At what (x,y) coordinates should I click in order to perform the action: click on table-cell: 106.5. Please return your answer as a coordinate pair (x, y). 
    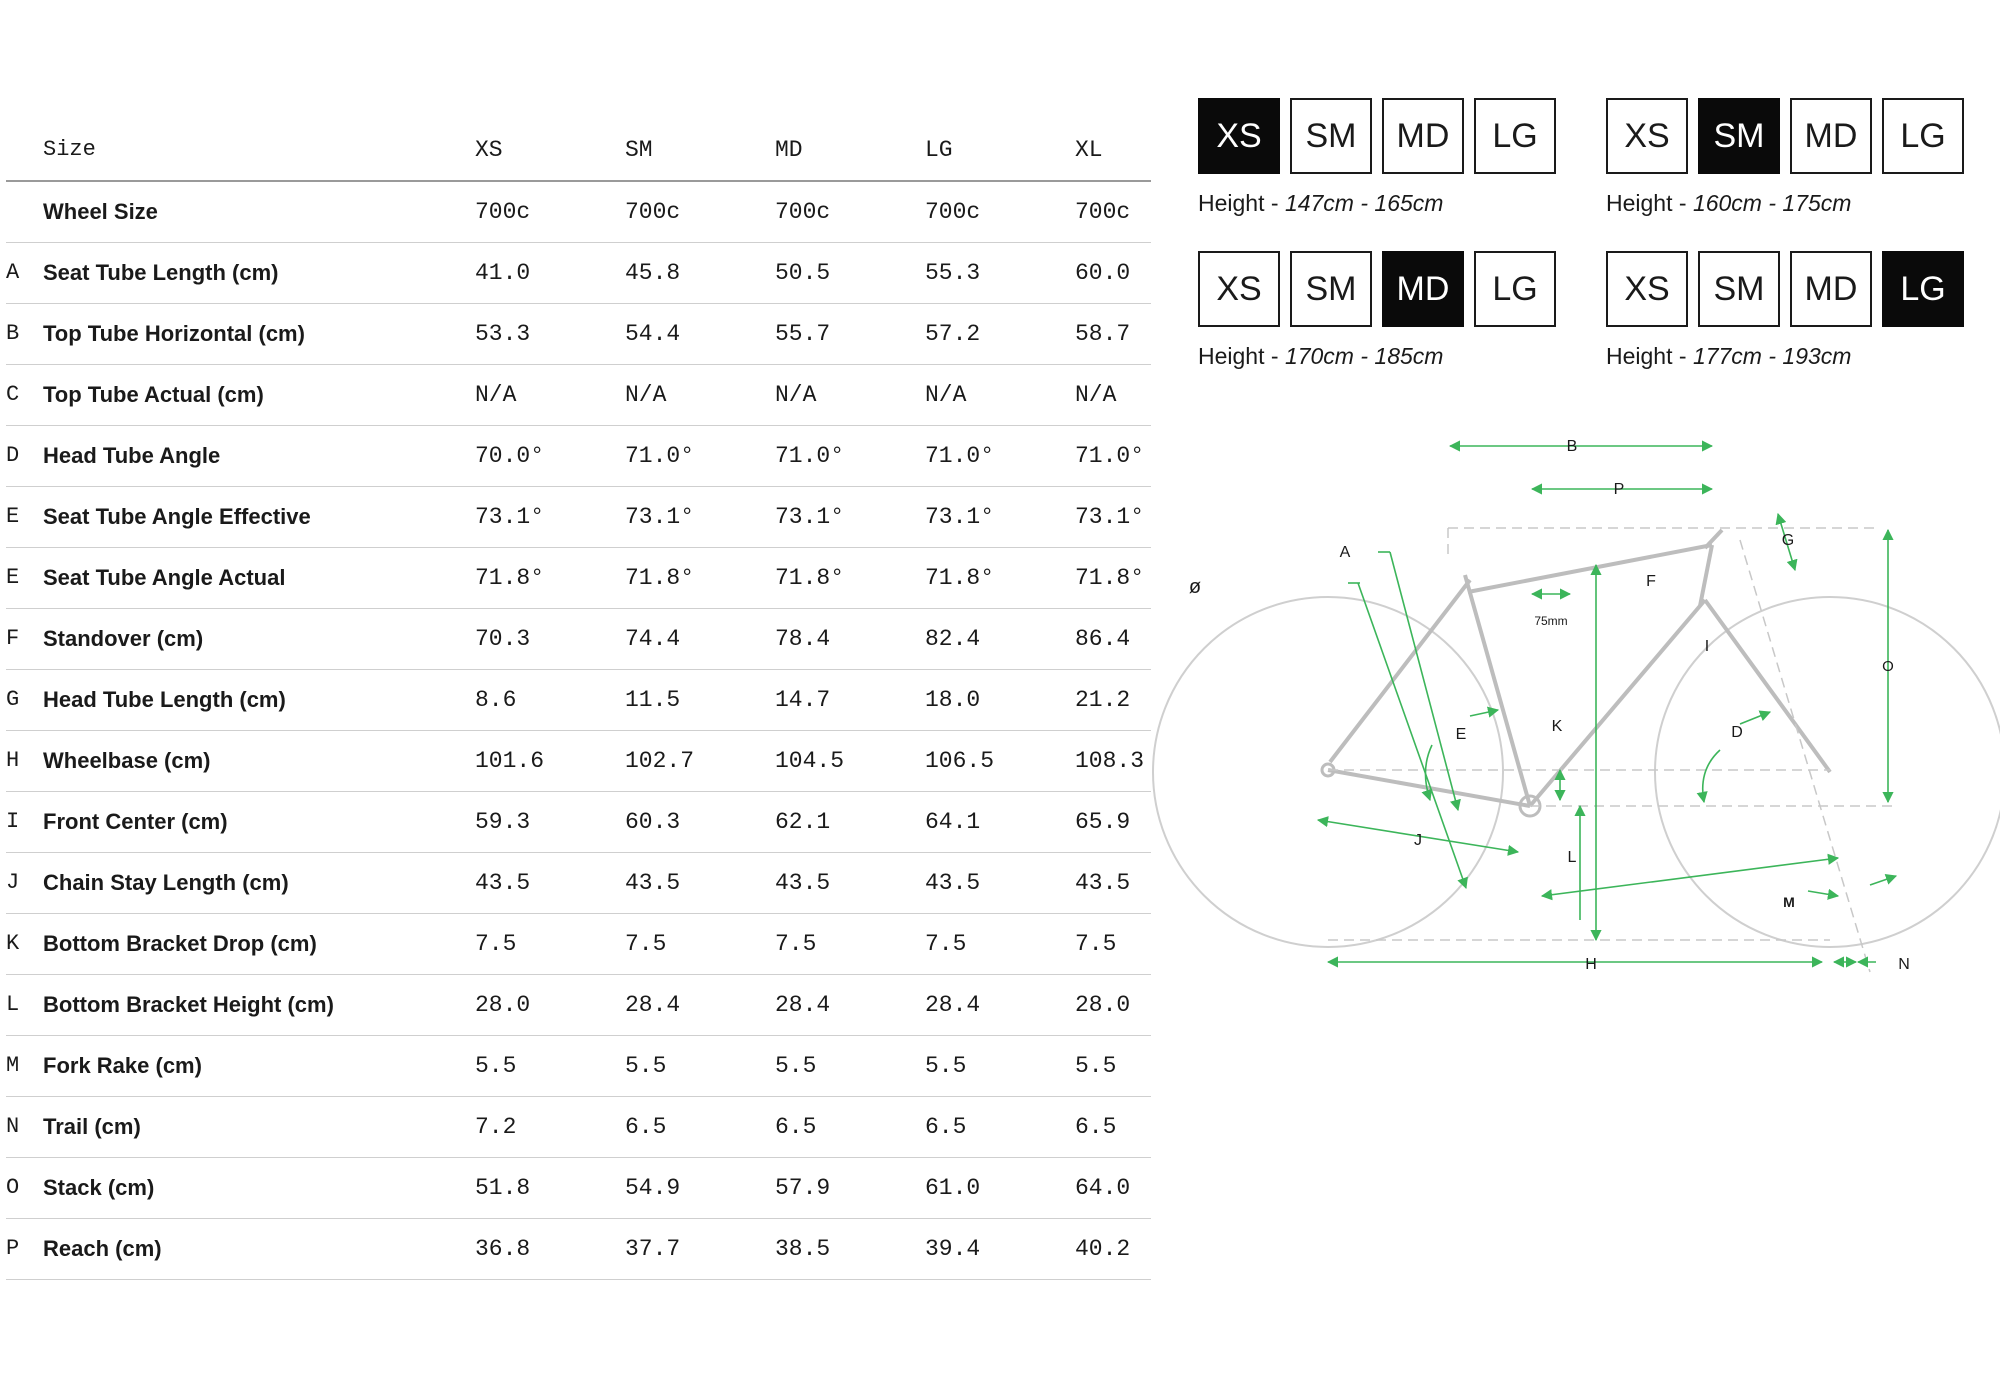
    Looking at the image, I should click on (960, 761).